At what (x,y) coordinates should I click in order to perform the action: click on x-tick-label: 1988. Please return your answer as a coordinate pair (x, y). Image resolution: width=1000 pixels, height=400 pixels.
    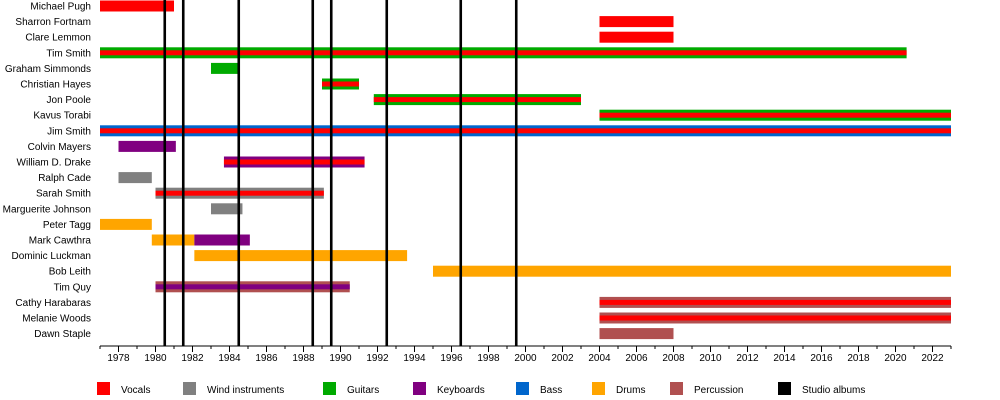
    Looking at the image, I should click on (303, 358).